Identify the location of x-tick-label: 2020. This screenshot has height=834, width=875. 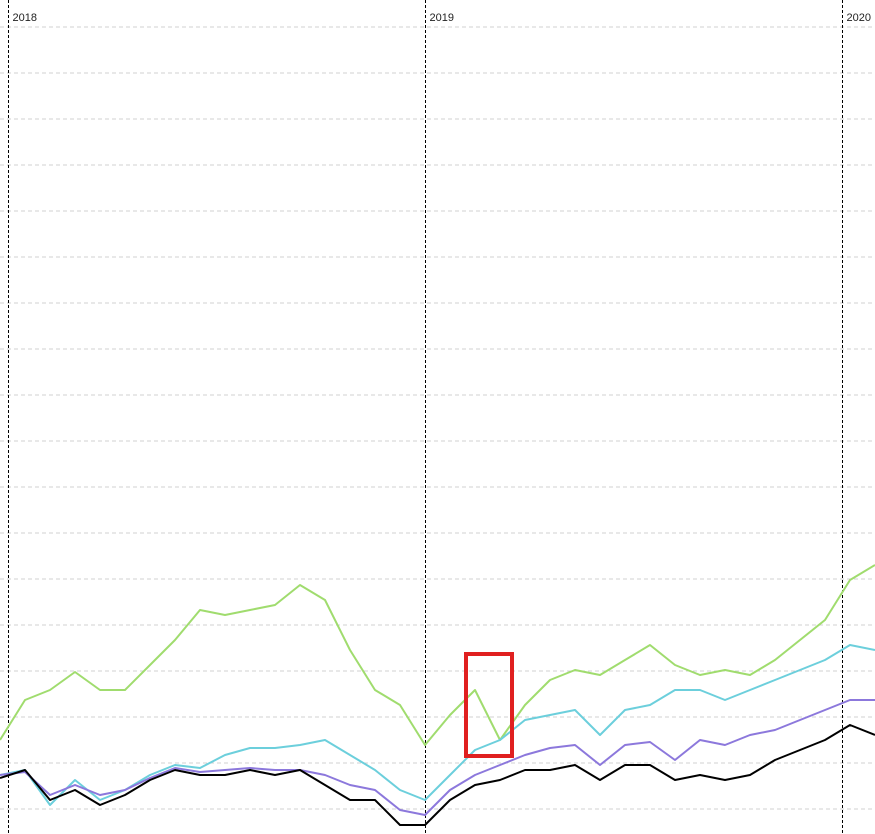
(859, 18).